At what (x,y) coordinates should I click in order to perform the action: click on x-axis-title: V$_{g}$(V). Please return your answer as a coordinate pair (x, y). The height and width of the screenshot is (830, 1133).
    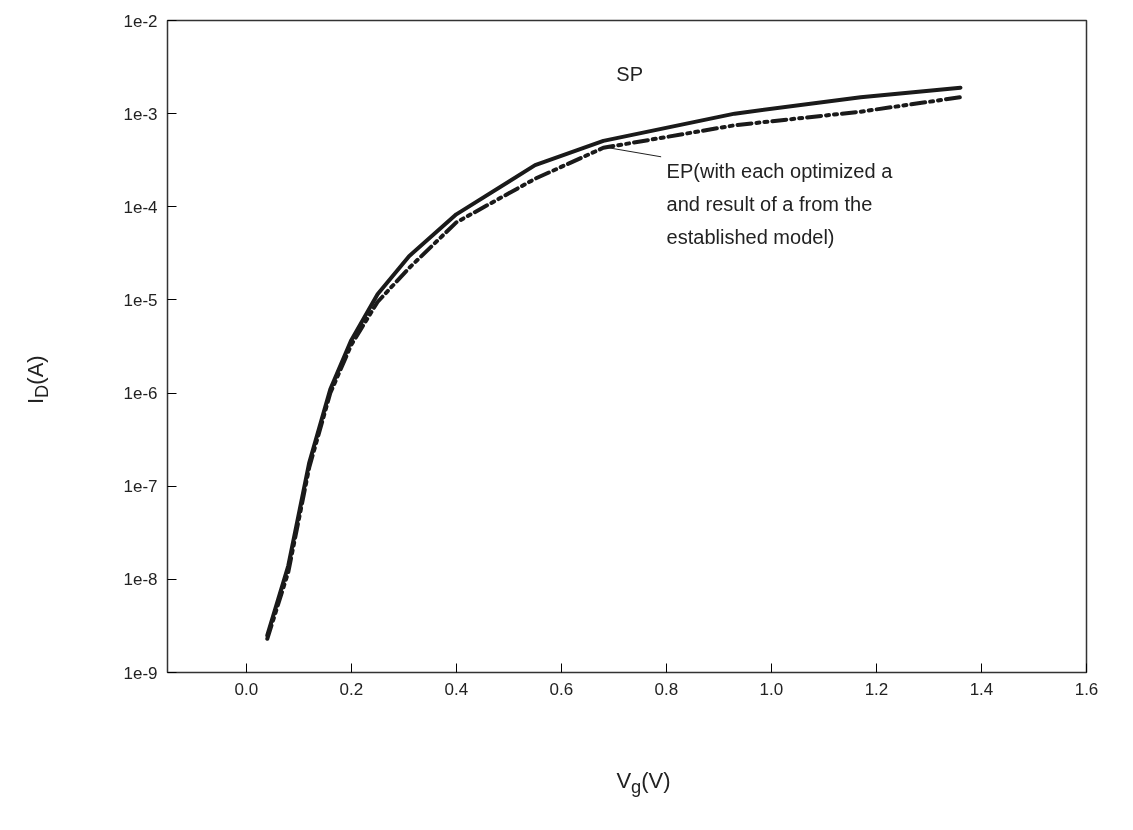
    Looking at the image, I should click on (643, 783).